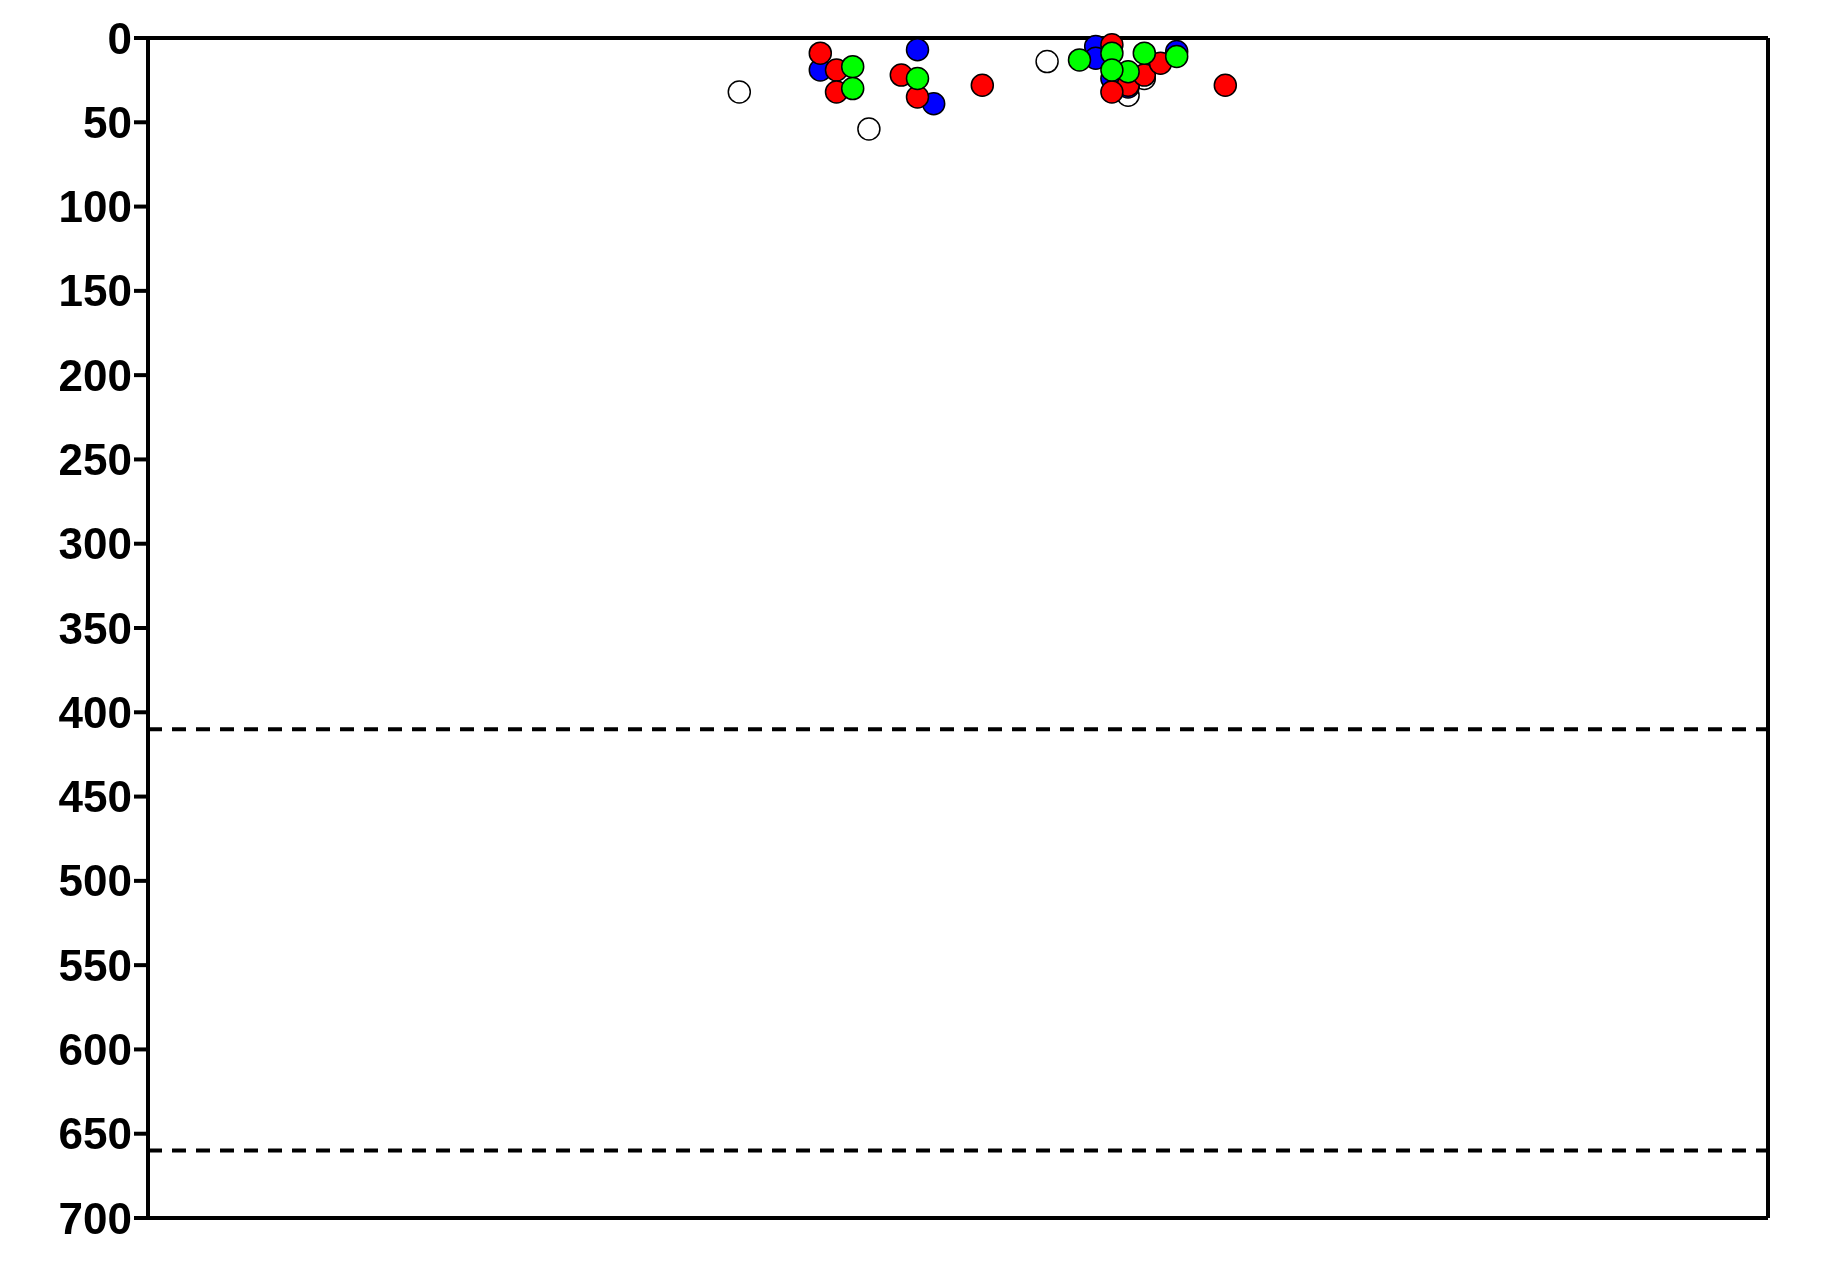  What do you see at coordinates (119, 38) in the screenshot?
I see `y-tick-label: 0` at bounding box center [119, 38].